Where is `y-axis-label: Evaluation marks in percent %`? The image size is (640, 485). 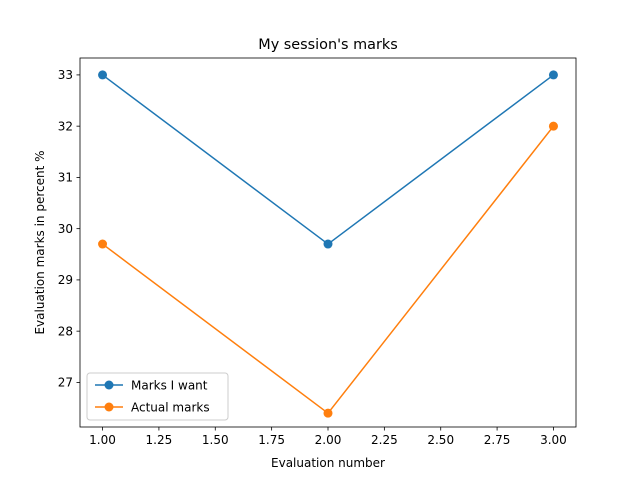
y-axis-label: Evaluation marks in percent % is located at coordinates (40, 242).